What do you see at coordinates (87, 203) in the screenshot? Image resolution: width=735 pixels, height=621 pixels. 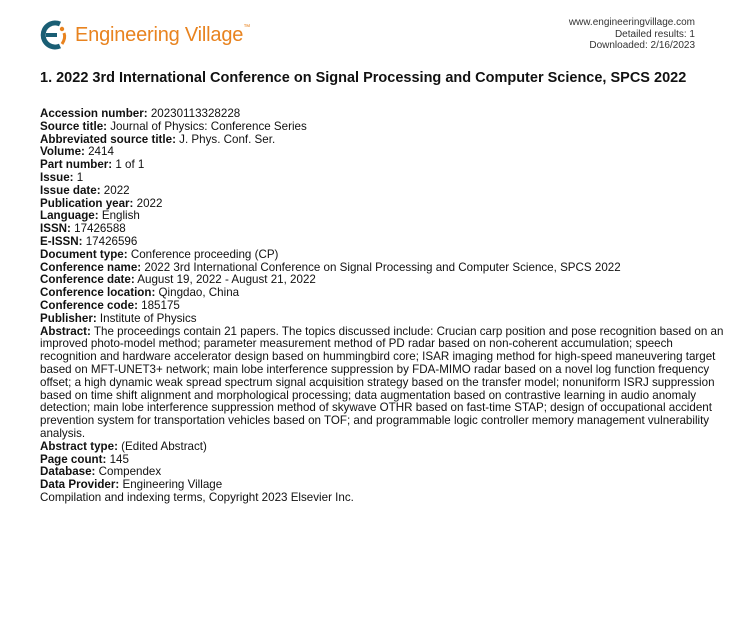 I see `field-label: Publication year:` at bounding box center [87, 203].